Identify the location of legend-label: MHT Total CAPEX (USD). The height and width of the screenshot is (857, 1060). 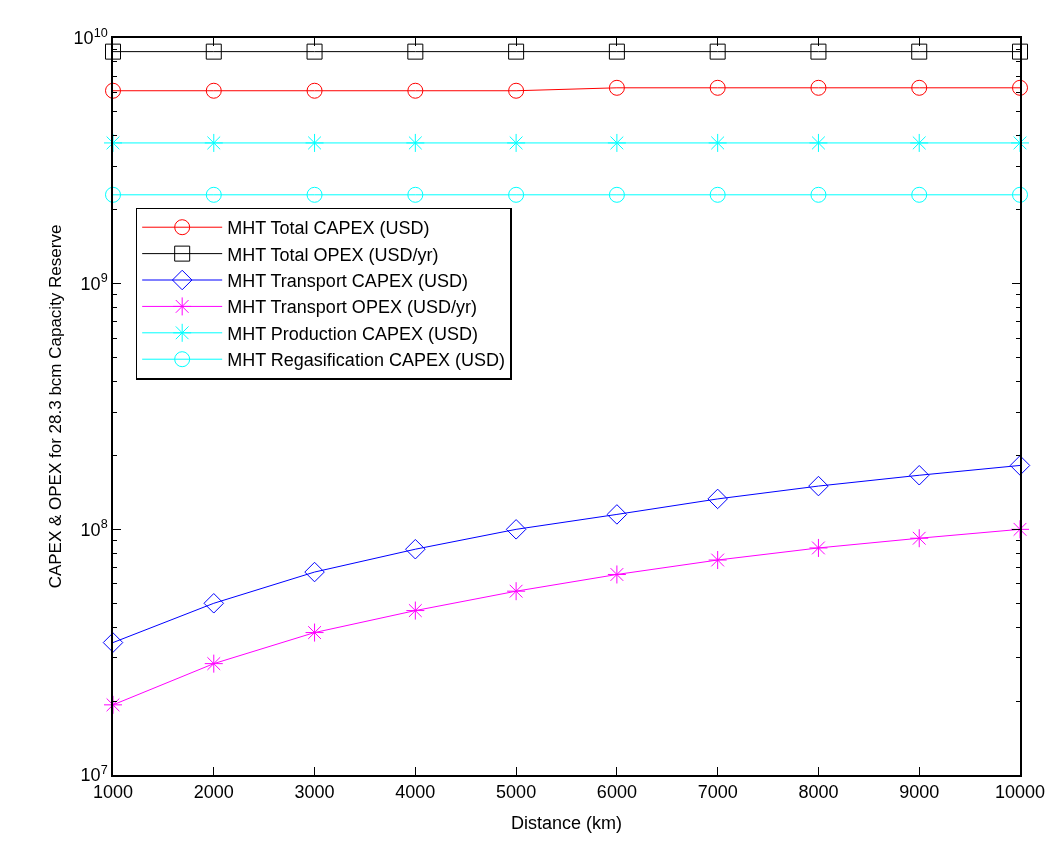
(328, 228).